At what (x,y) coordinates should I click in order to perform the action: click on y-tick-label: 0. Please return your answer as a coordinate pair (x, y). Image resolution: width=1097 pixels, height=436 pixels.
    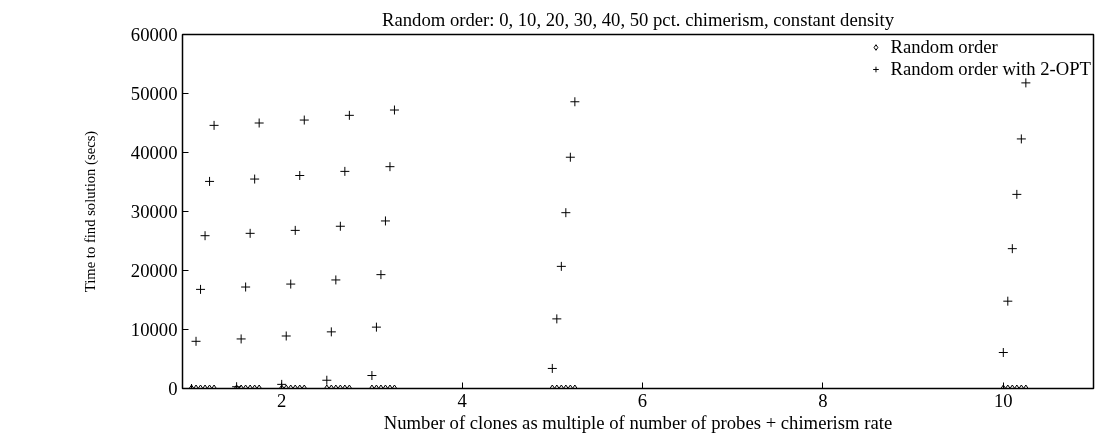
    Looking at the image, I should click on (173, 388).